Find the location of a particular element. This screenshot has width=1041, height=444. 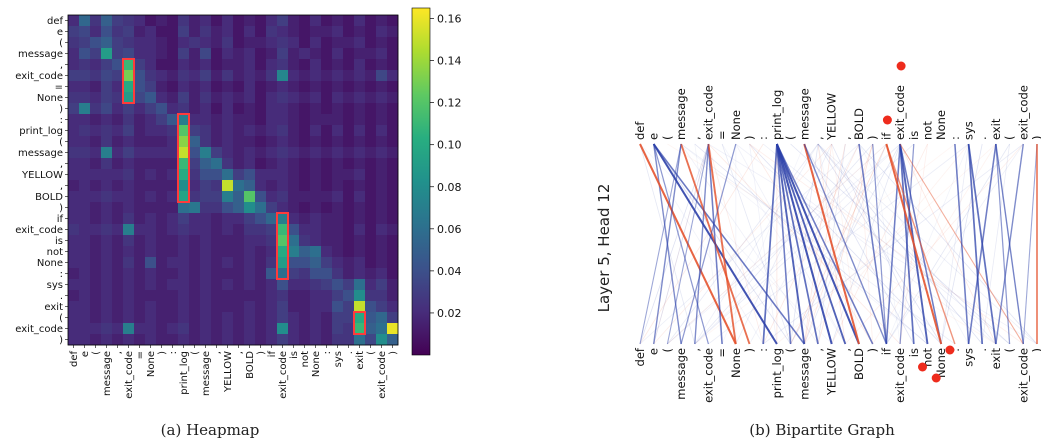

heatmap-y-tick-label: sys is located at coordinates (55, 285).